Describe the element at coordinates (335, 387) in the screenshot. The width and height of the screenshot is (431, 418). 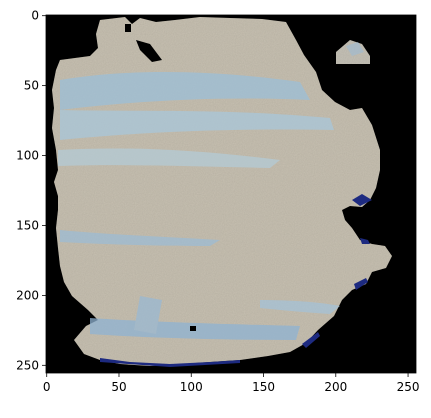
I see `x-tick-label: 200` at that location.